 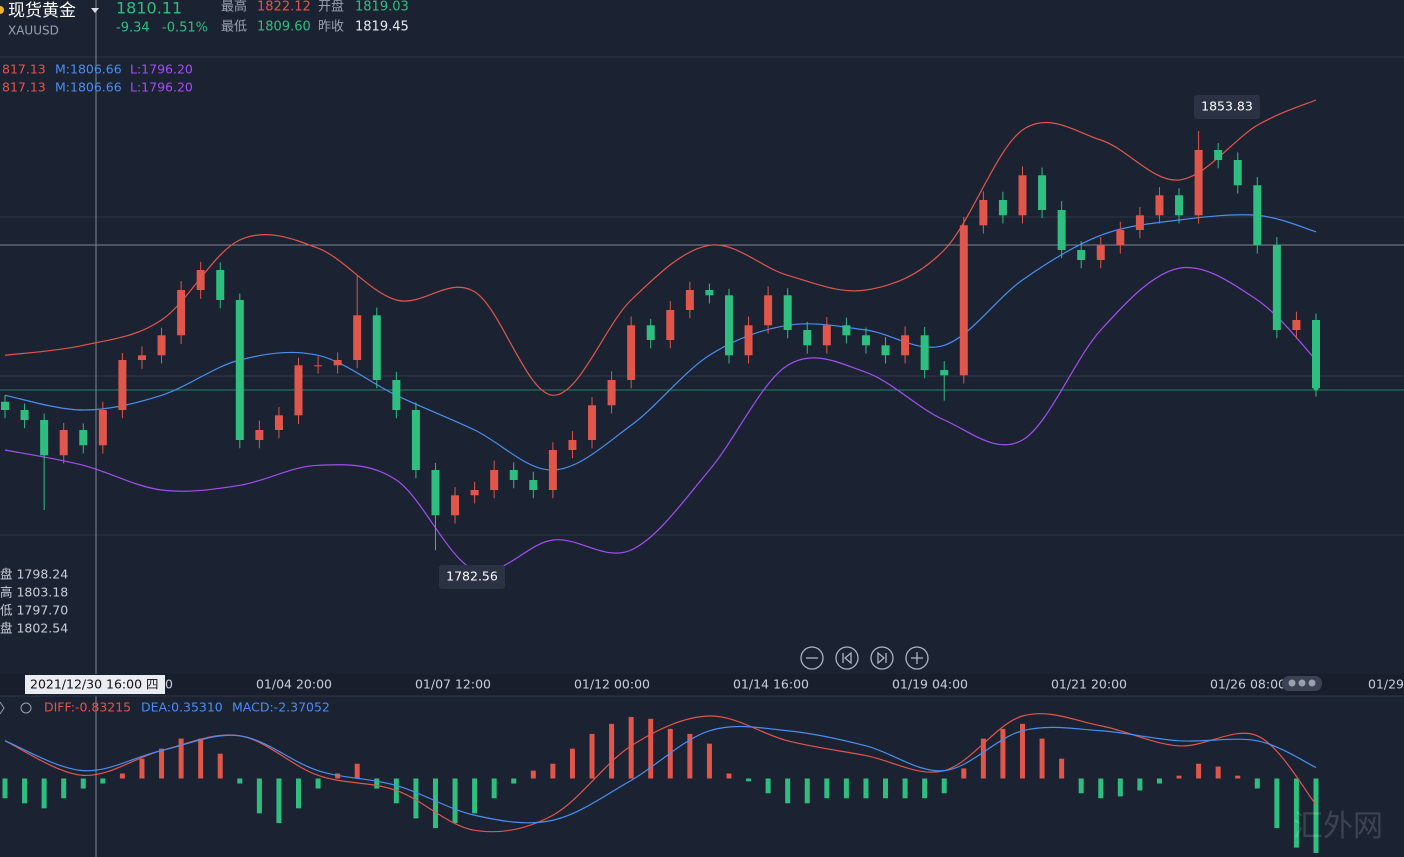 I want to click on x-axis-strip, so click(x=702, y=685).